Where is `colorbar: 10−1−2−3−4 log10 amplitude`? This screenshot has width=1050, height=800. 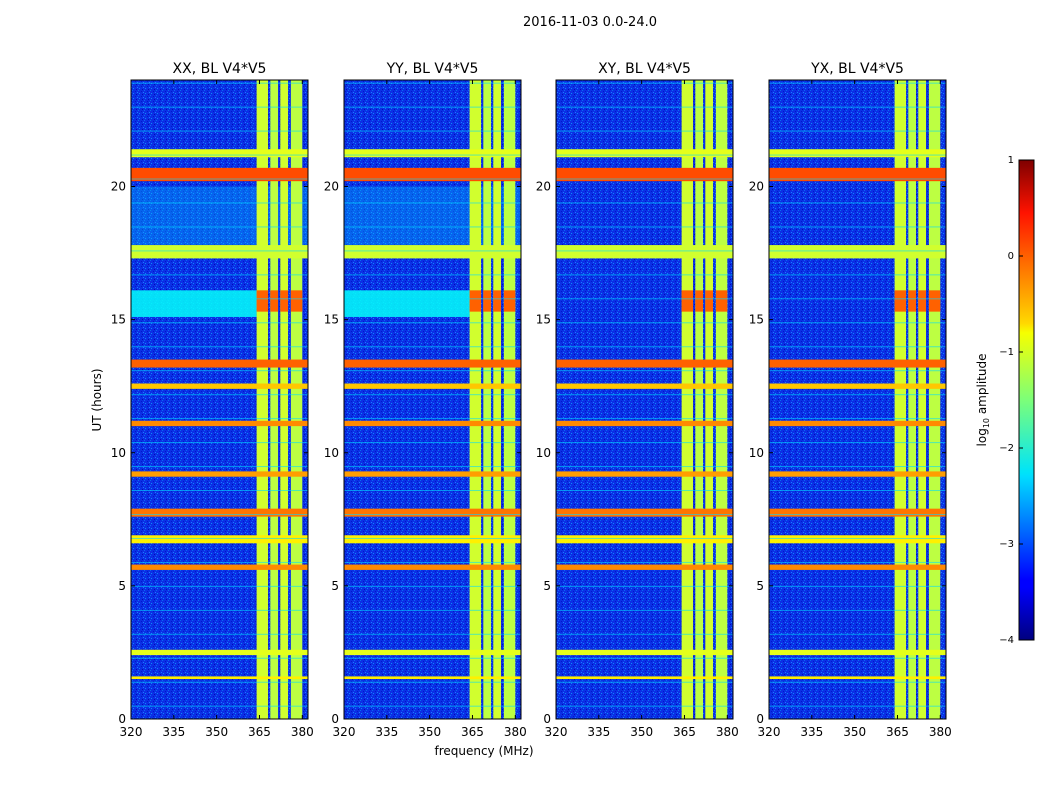 colorbar: 10−1−2−3−4 log10 amplitude is located at coordinates (1005, 400).